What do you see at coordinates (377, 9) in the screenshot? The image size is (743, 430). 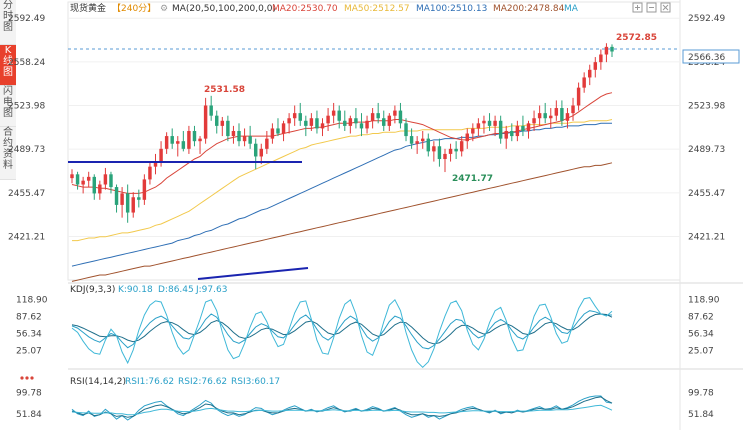 I see `ma50-legend: MA50:2512.57` at bounding box center [377, 9].